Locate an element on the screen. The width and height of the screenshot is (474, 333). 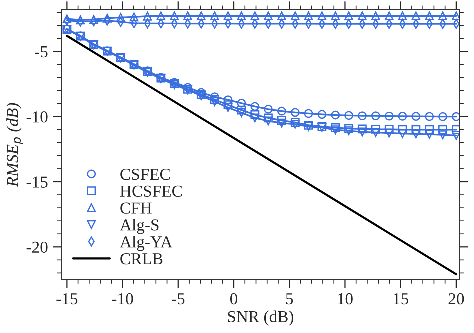
x-tick-label: 20 is located at coordinates (456, 299).